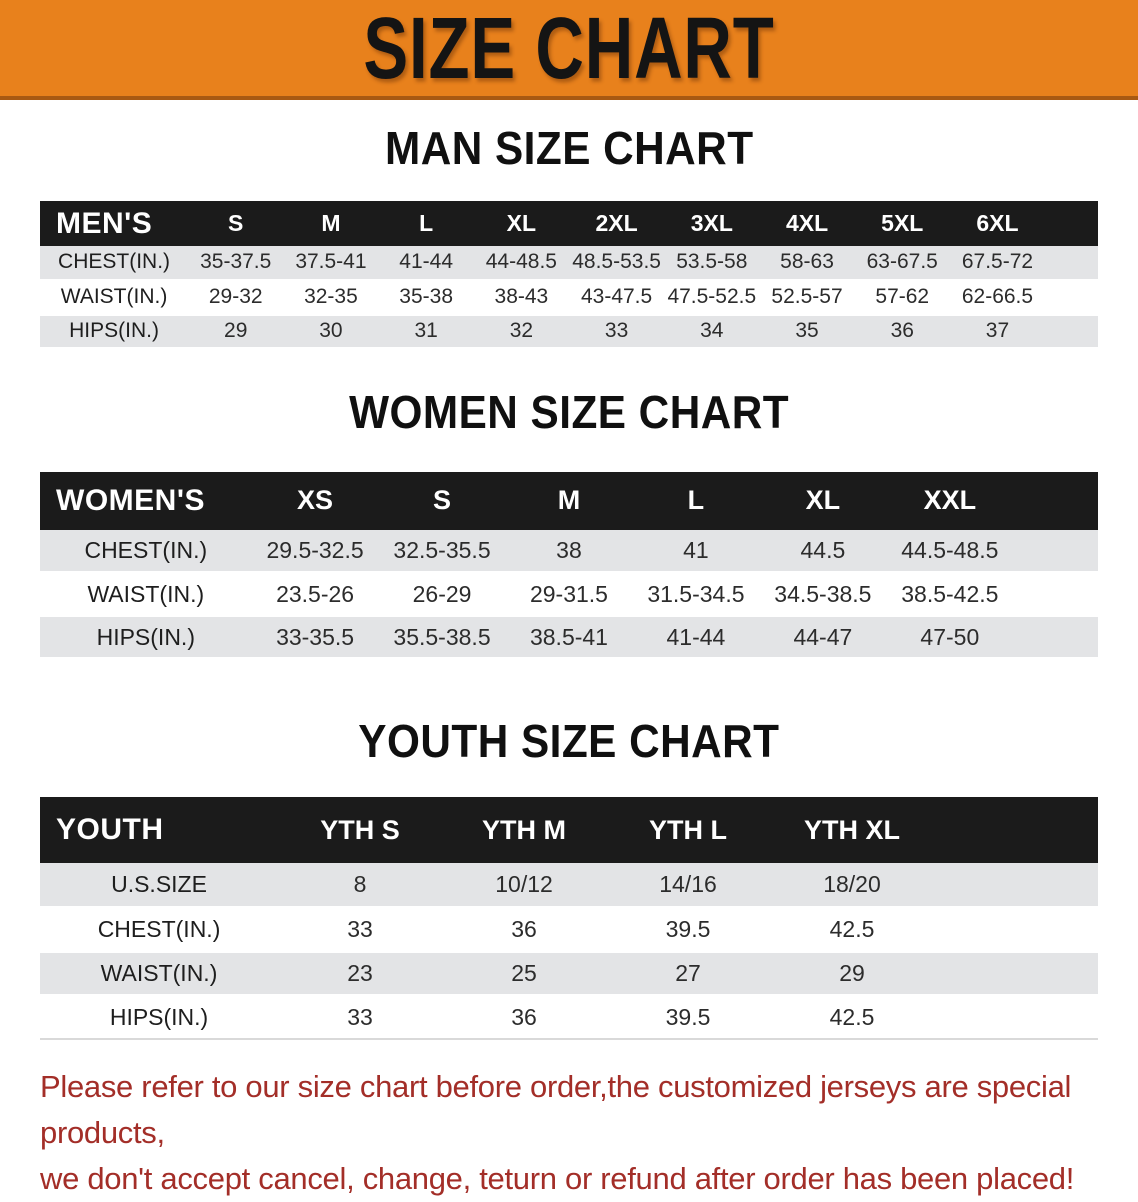 This screenshot has width=1138, height=1202. I want to click on size-value: 41-44, so click(426, 264).